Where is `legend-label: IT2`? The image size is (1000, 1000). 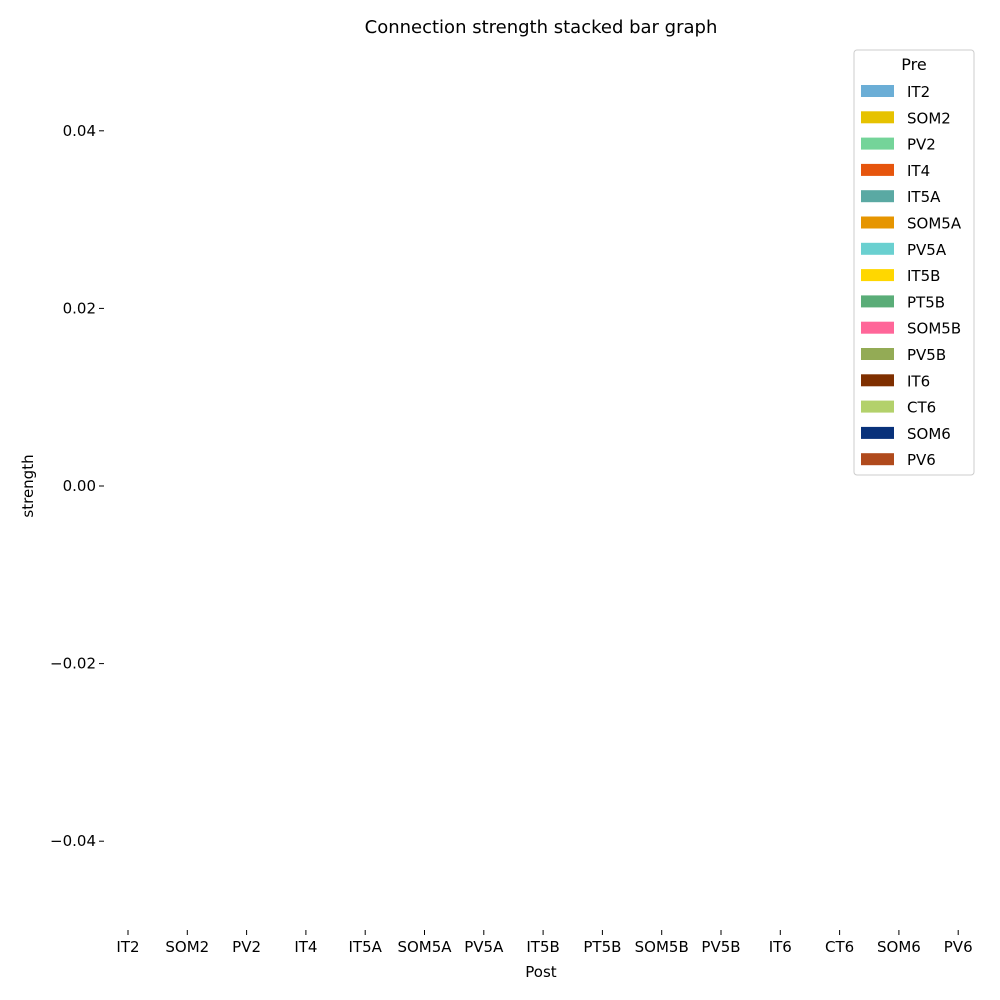 legend-label: IT2 is located at coordinates (918, 92).